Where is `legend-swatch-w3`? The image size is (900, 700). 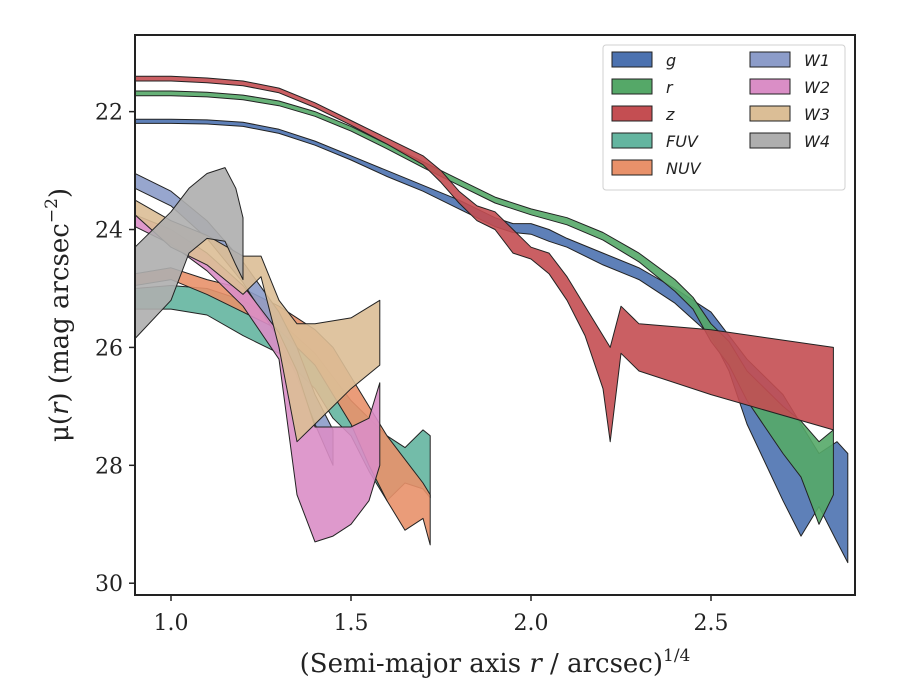
legend-swatch-w3 is located at coordinates (770, 113).